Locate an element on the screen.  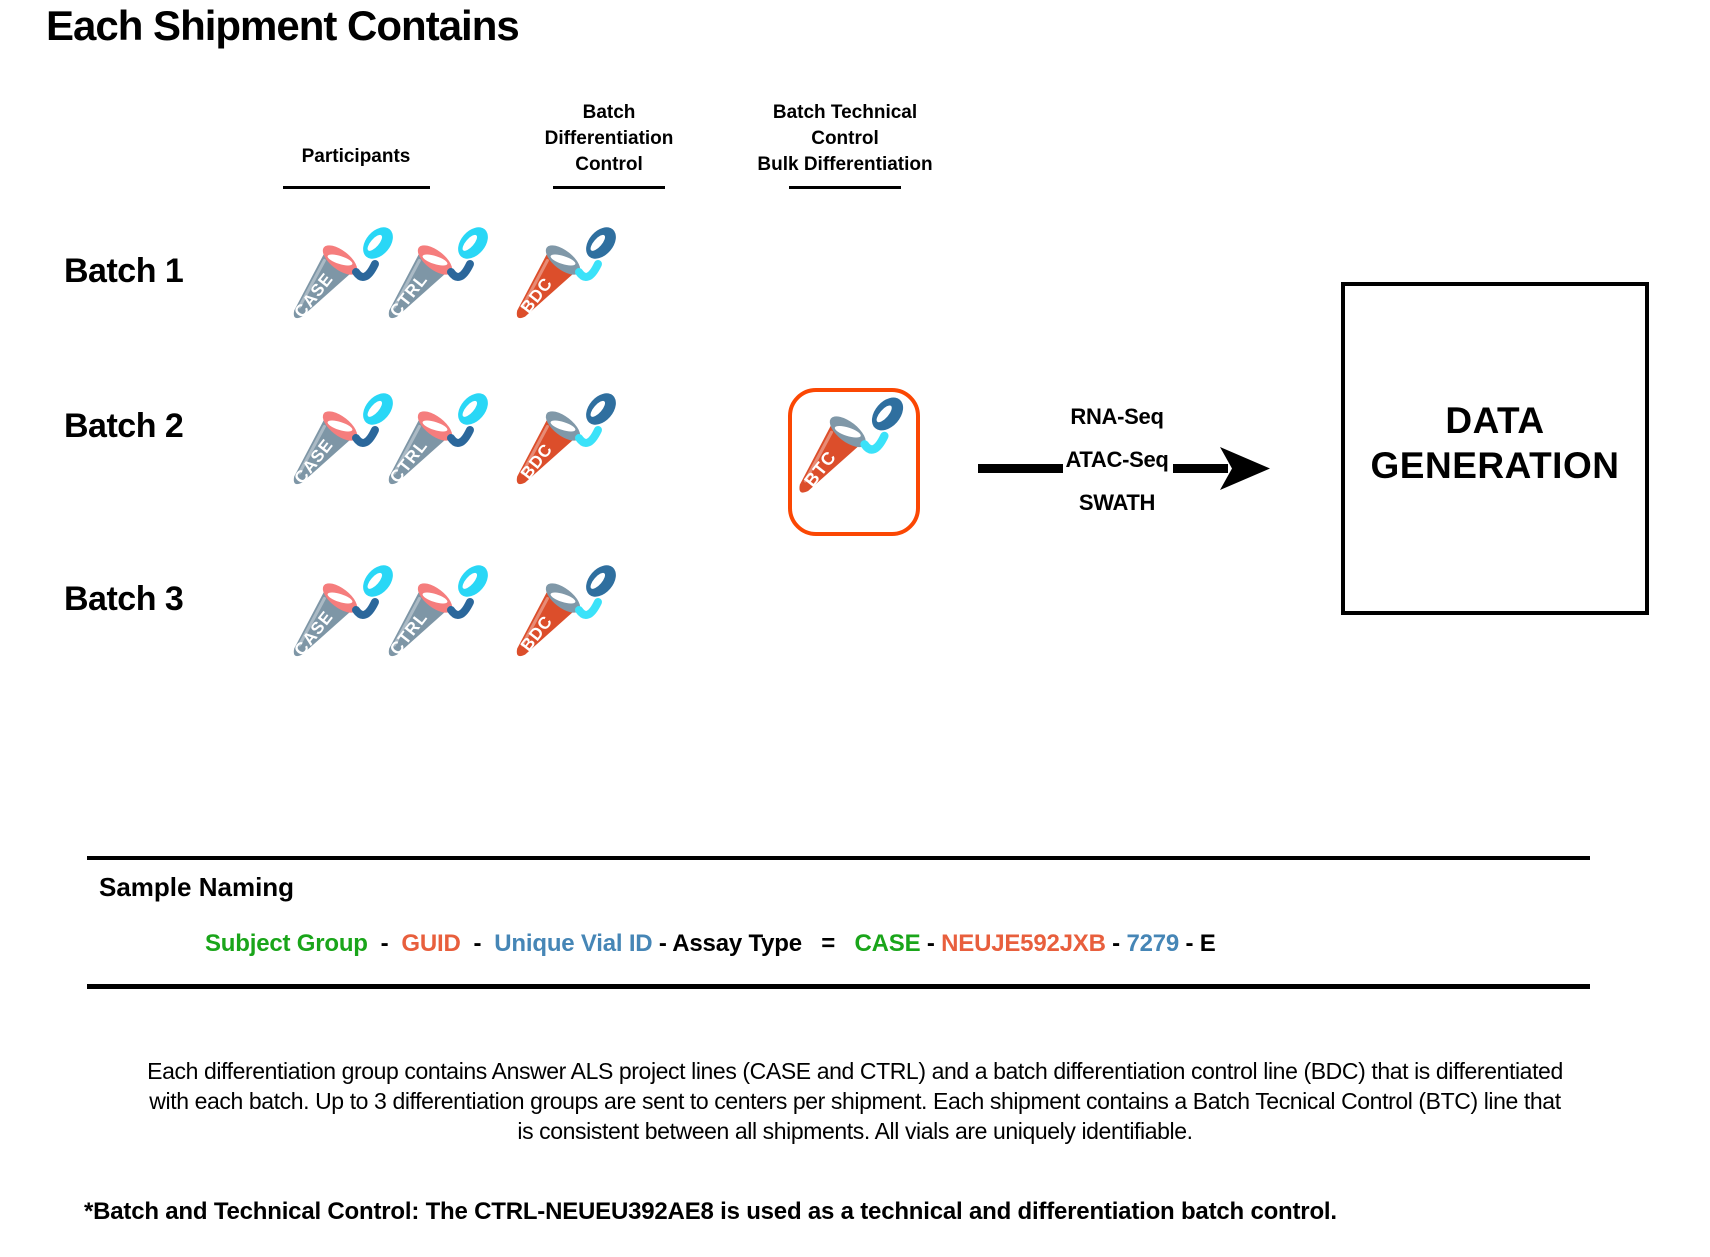
formula-part: CASE is located at coordinates (887, 943).